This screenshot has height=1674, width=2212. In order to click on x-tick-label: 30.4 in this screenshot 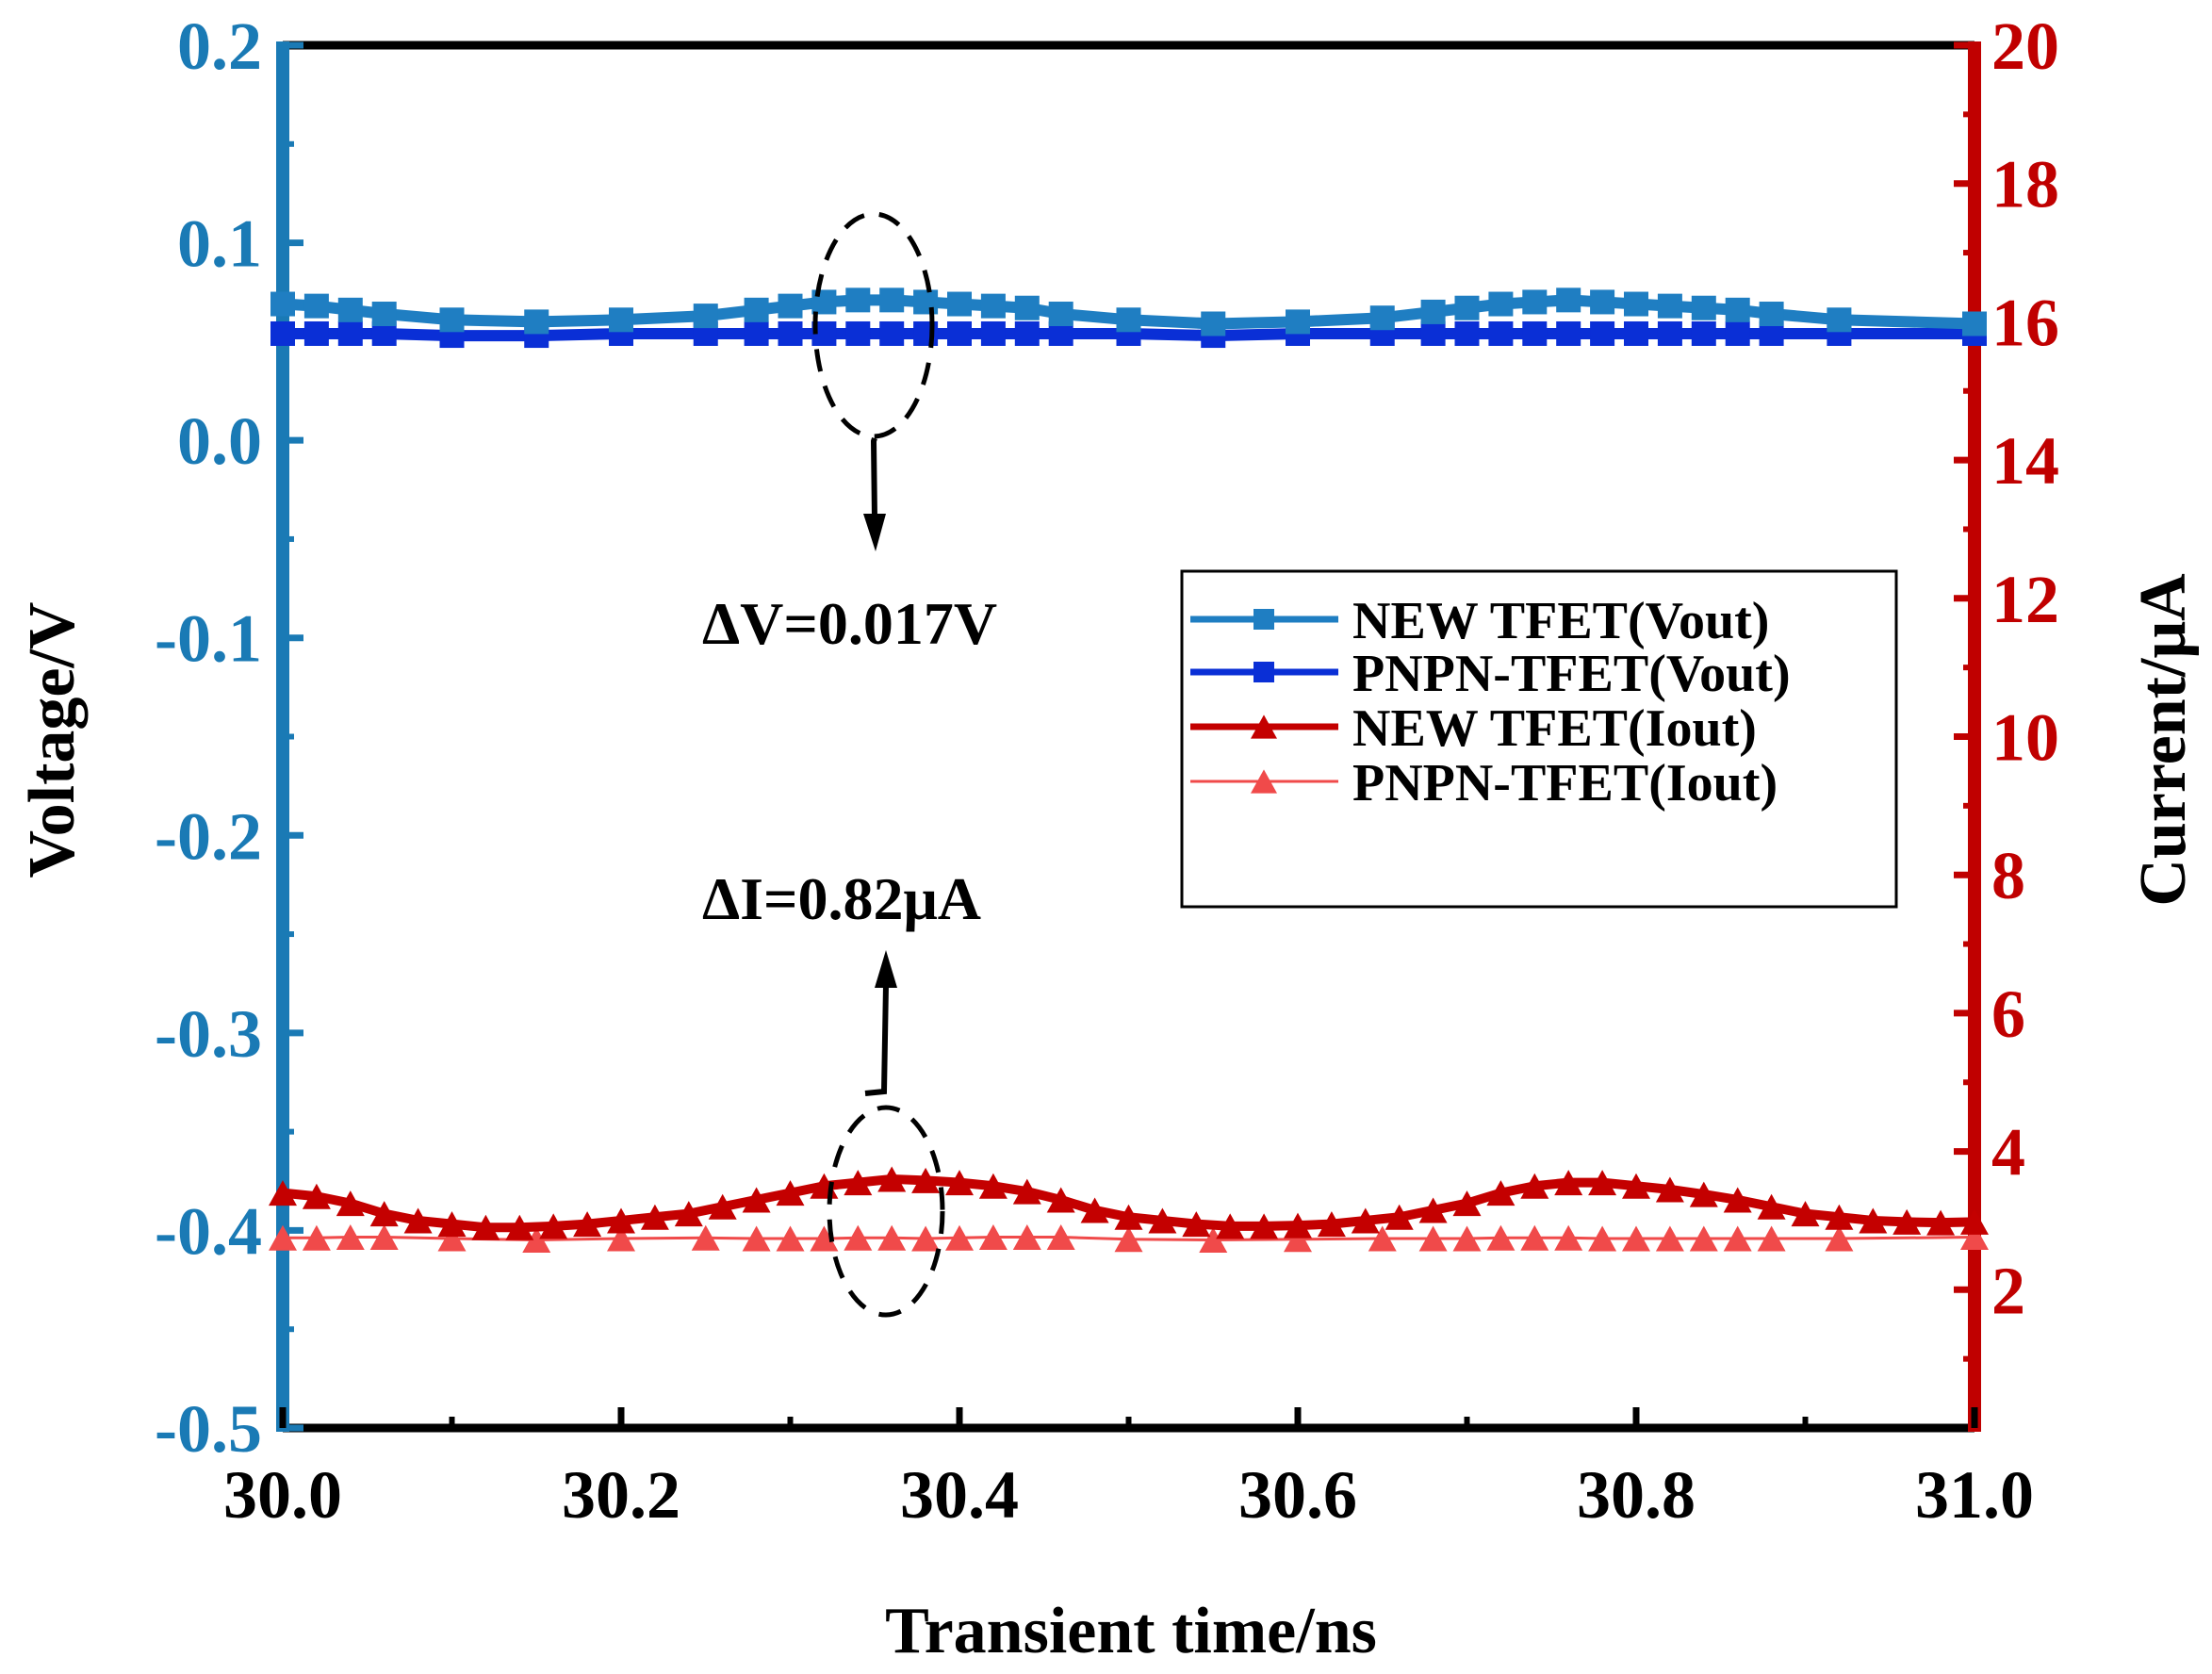, I will do `click(959, 1495)`.